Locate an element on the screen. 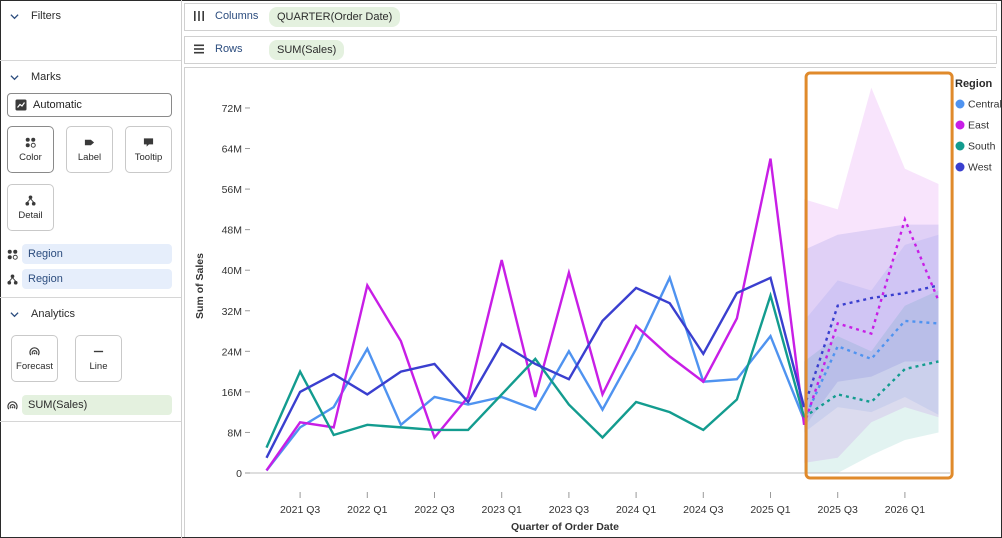 This screenshot has height=538, width=1002. forecast-line-east is located at coordinates (871, 320).